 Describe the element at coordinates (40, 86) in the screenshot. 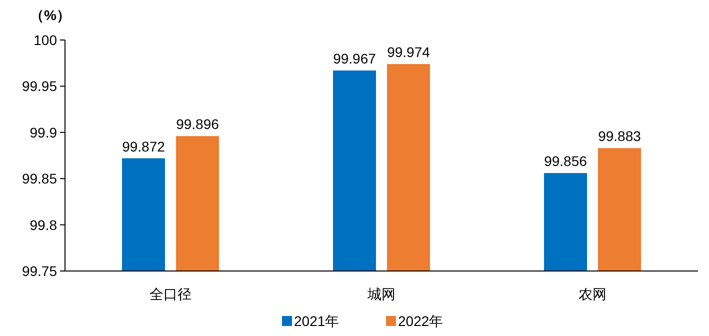

I see `y-tick-label: 99.95` at that location.